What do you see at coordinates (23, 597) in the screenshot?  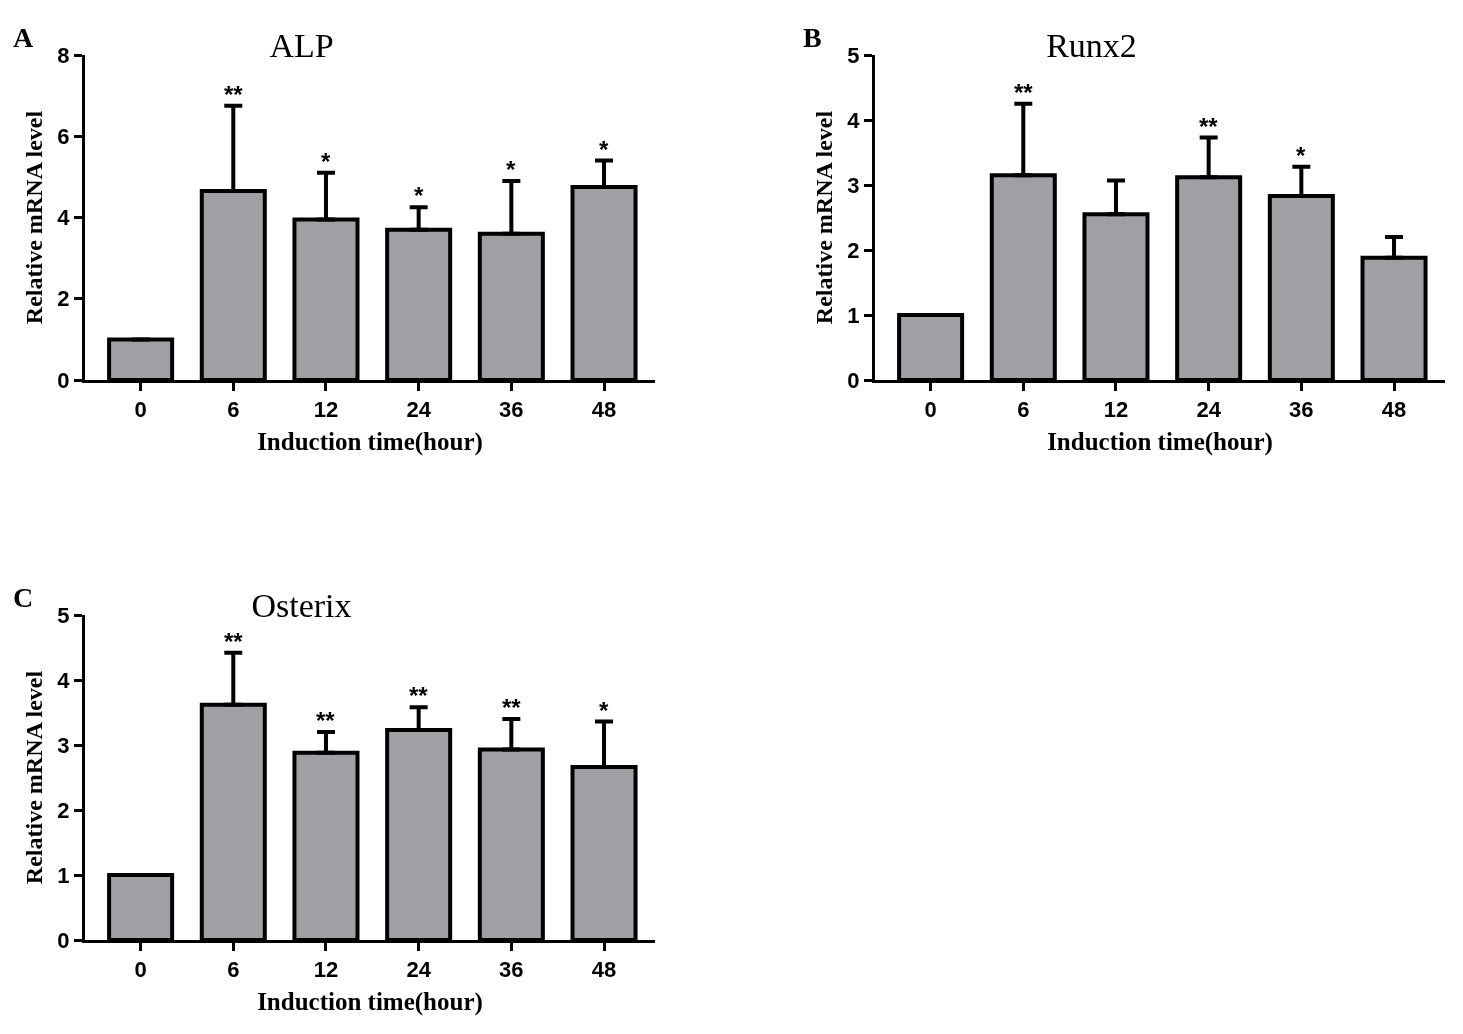 I see `text: C` at bounding box center [23, 597].